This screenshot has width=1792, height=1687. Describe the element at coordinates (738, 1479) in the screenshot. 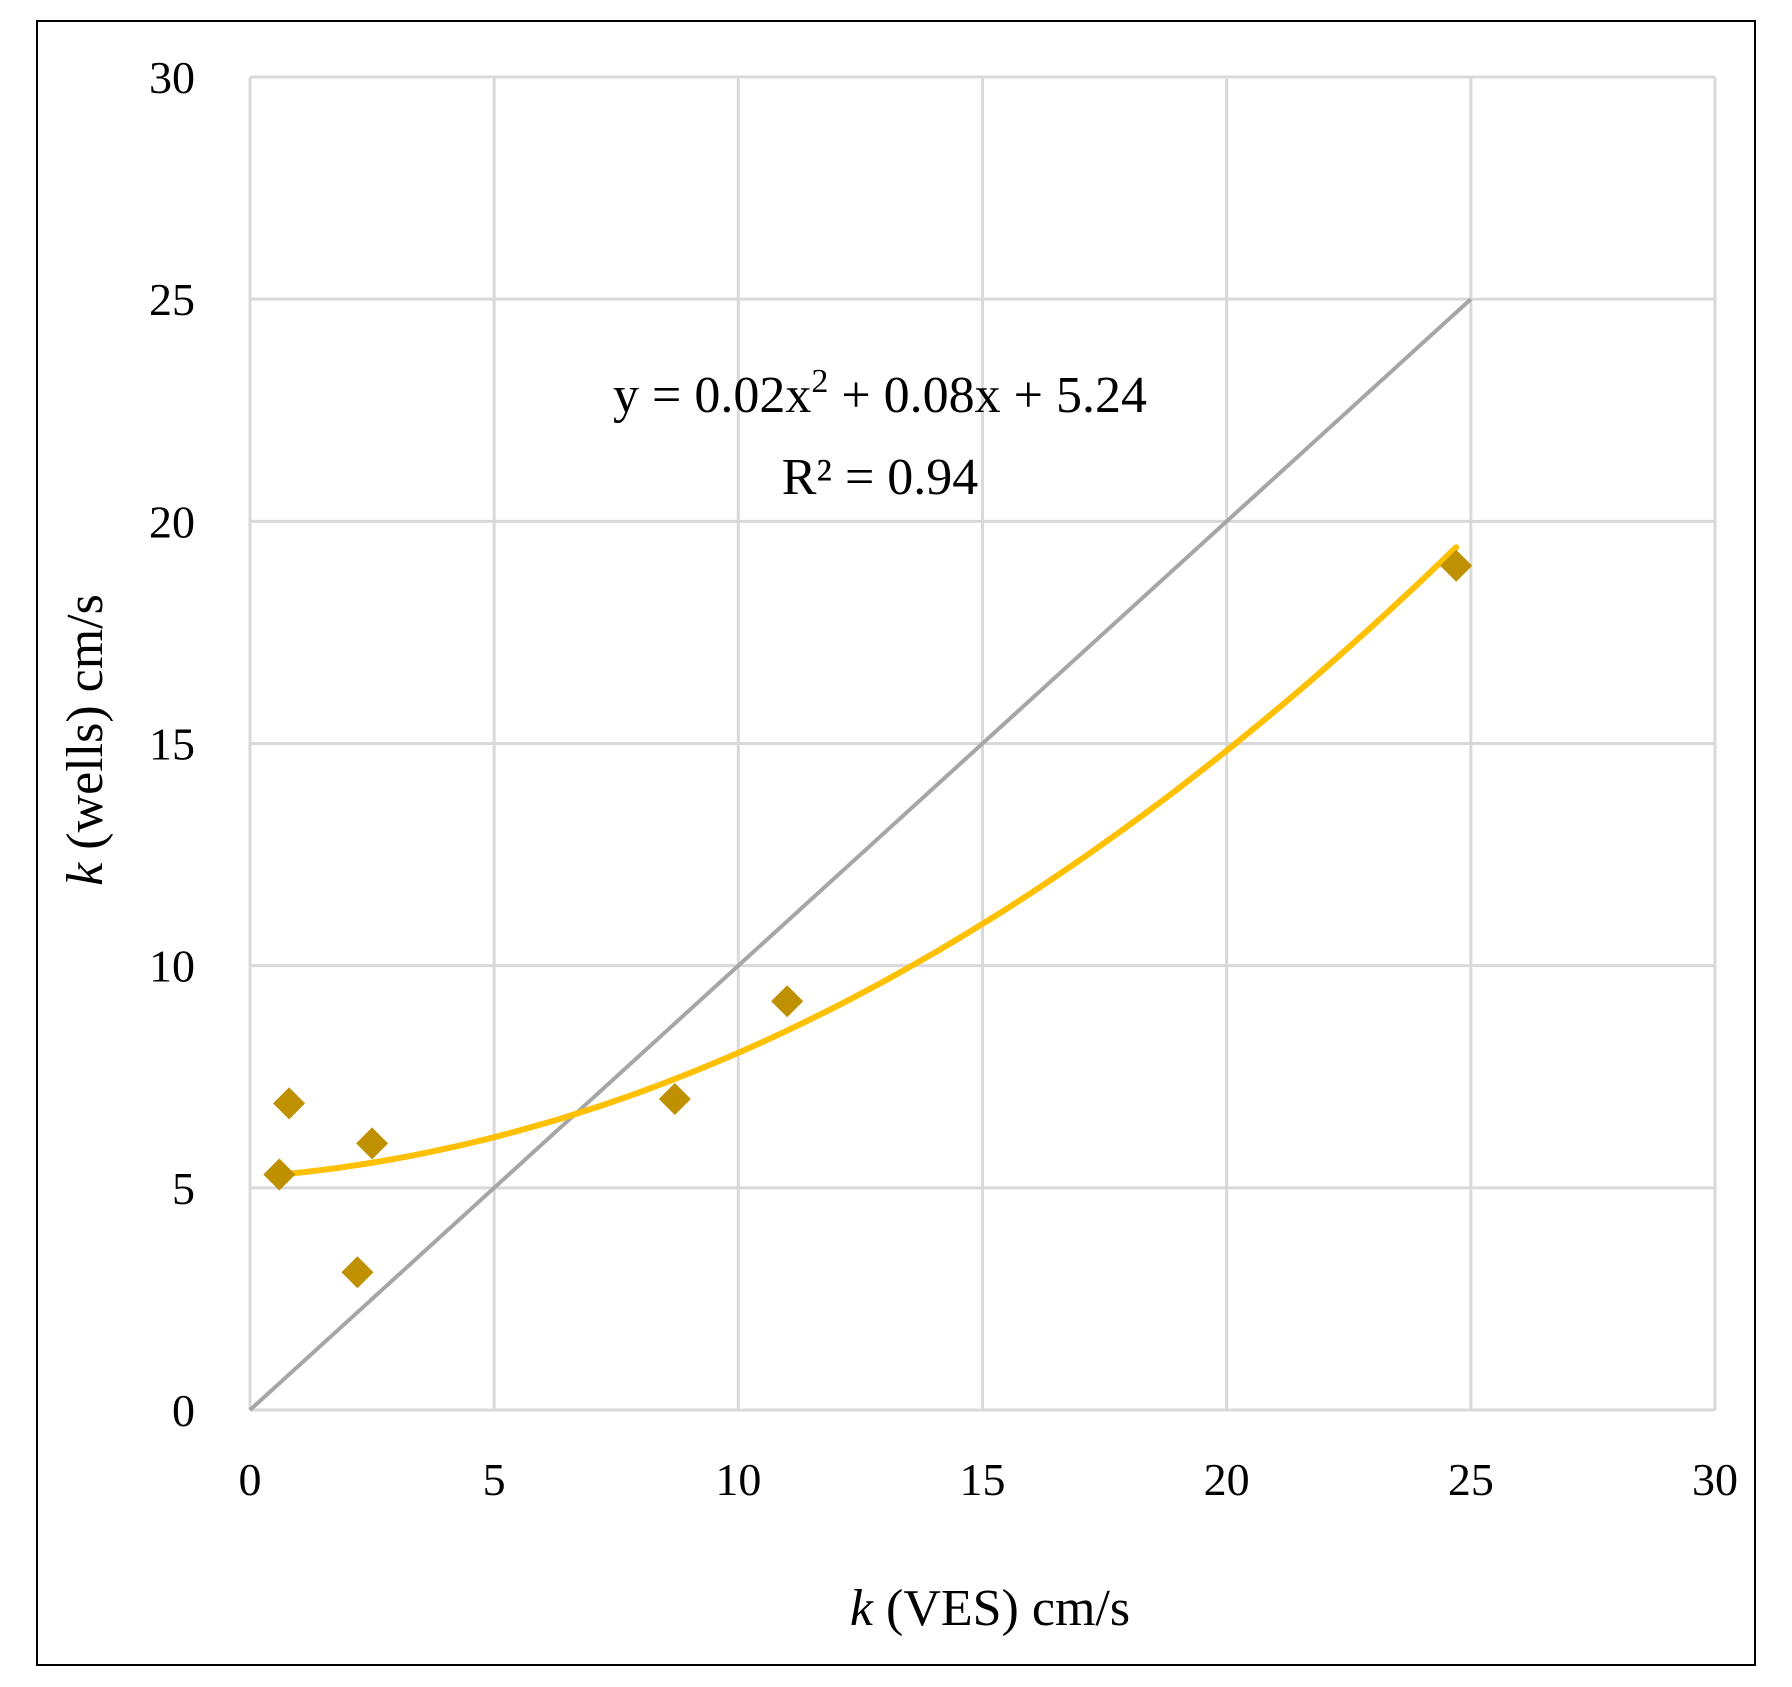

I see `x-tick-label: 10` at that location.